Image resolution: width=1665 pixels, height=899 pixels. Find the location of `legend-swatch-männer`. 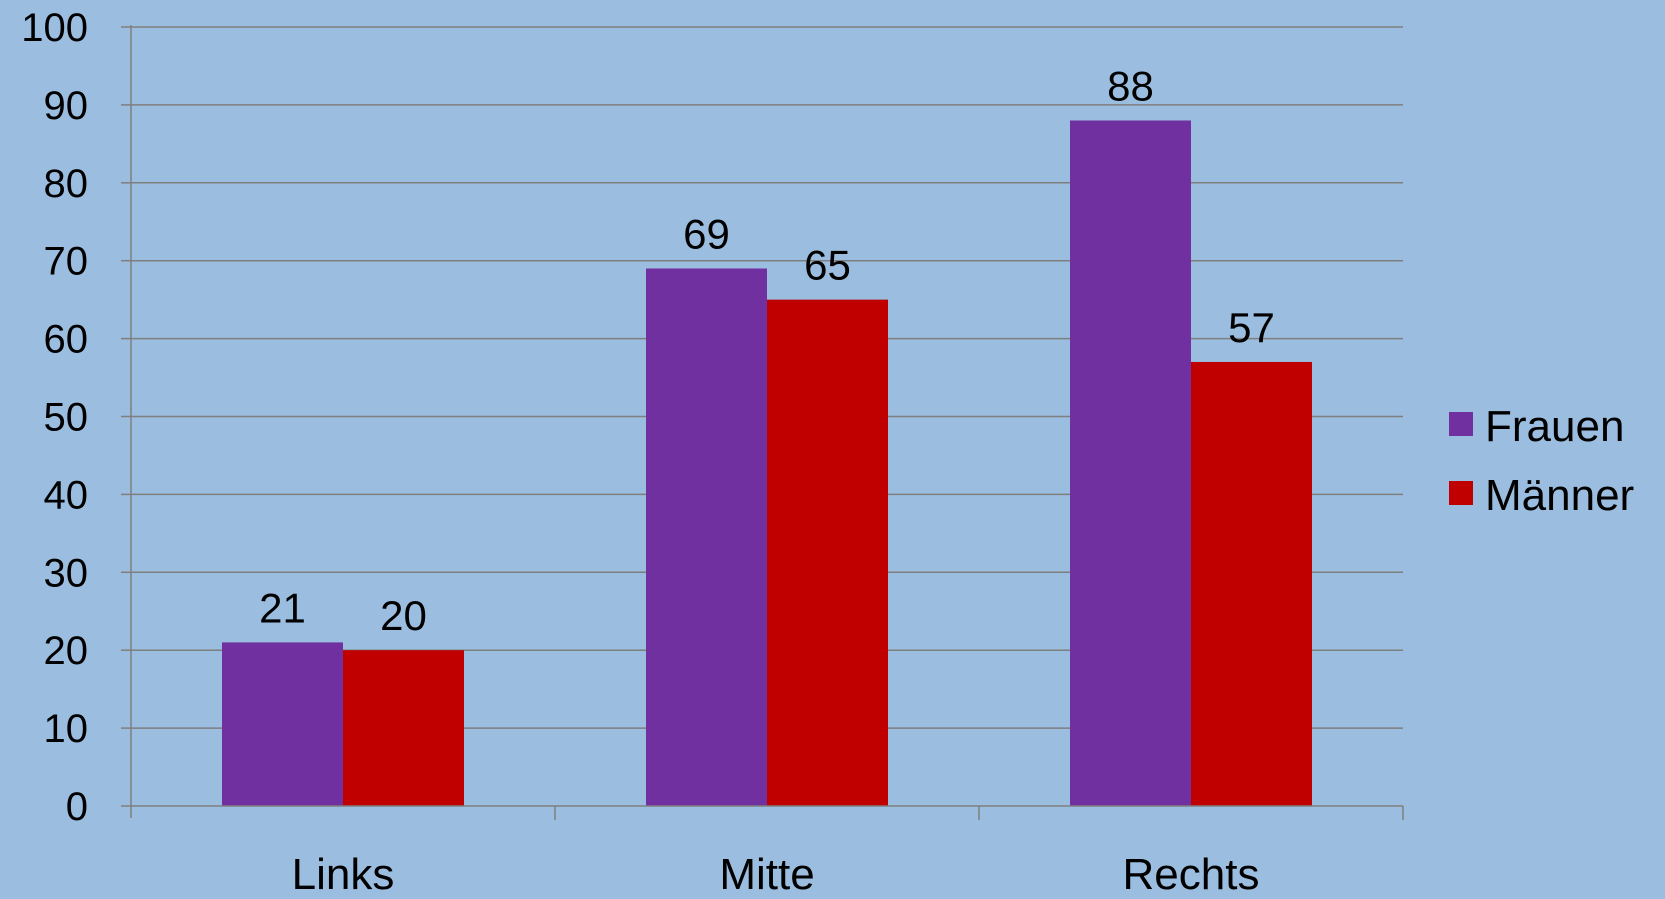

legend-swatch-männer is located at coordinates (1461, 493).